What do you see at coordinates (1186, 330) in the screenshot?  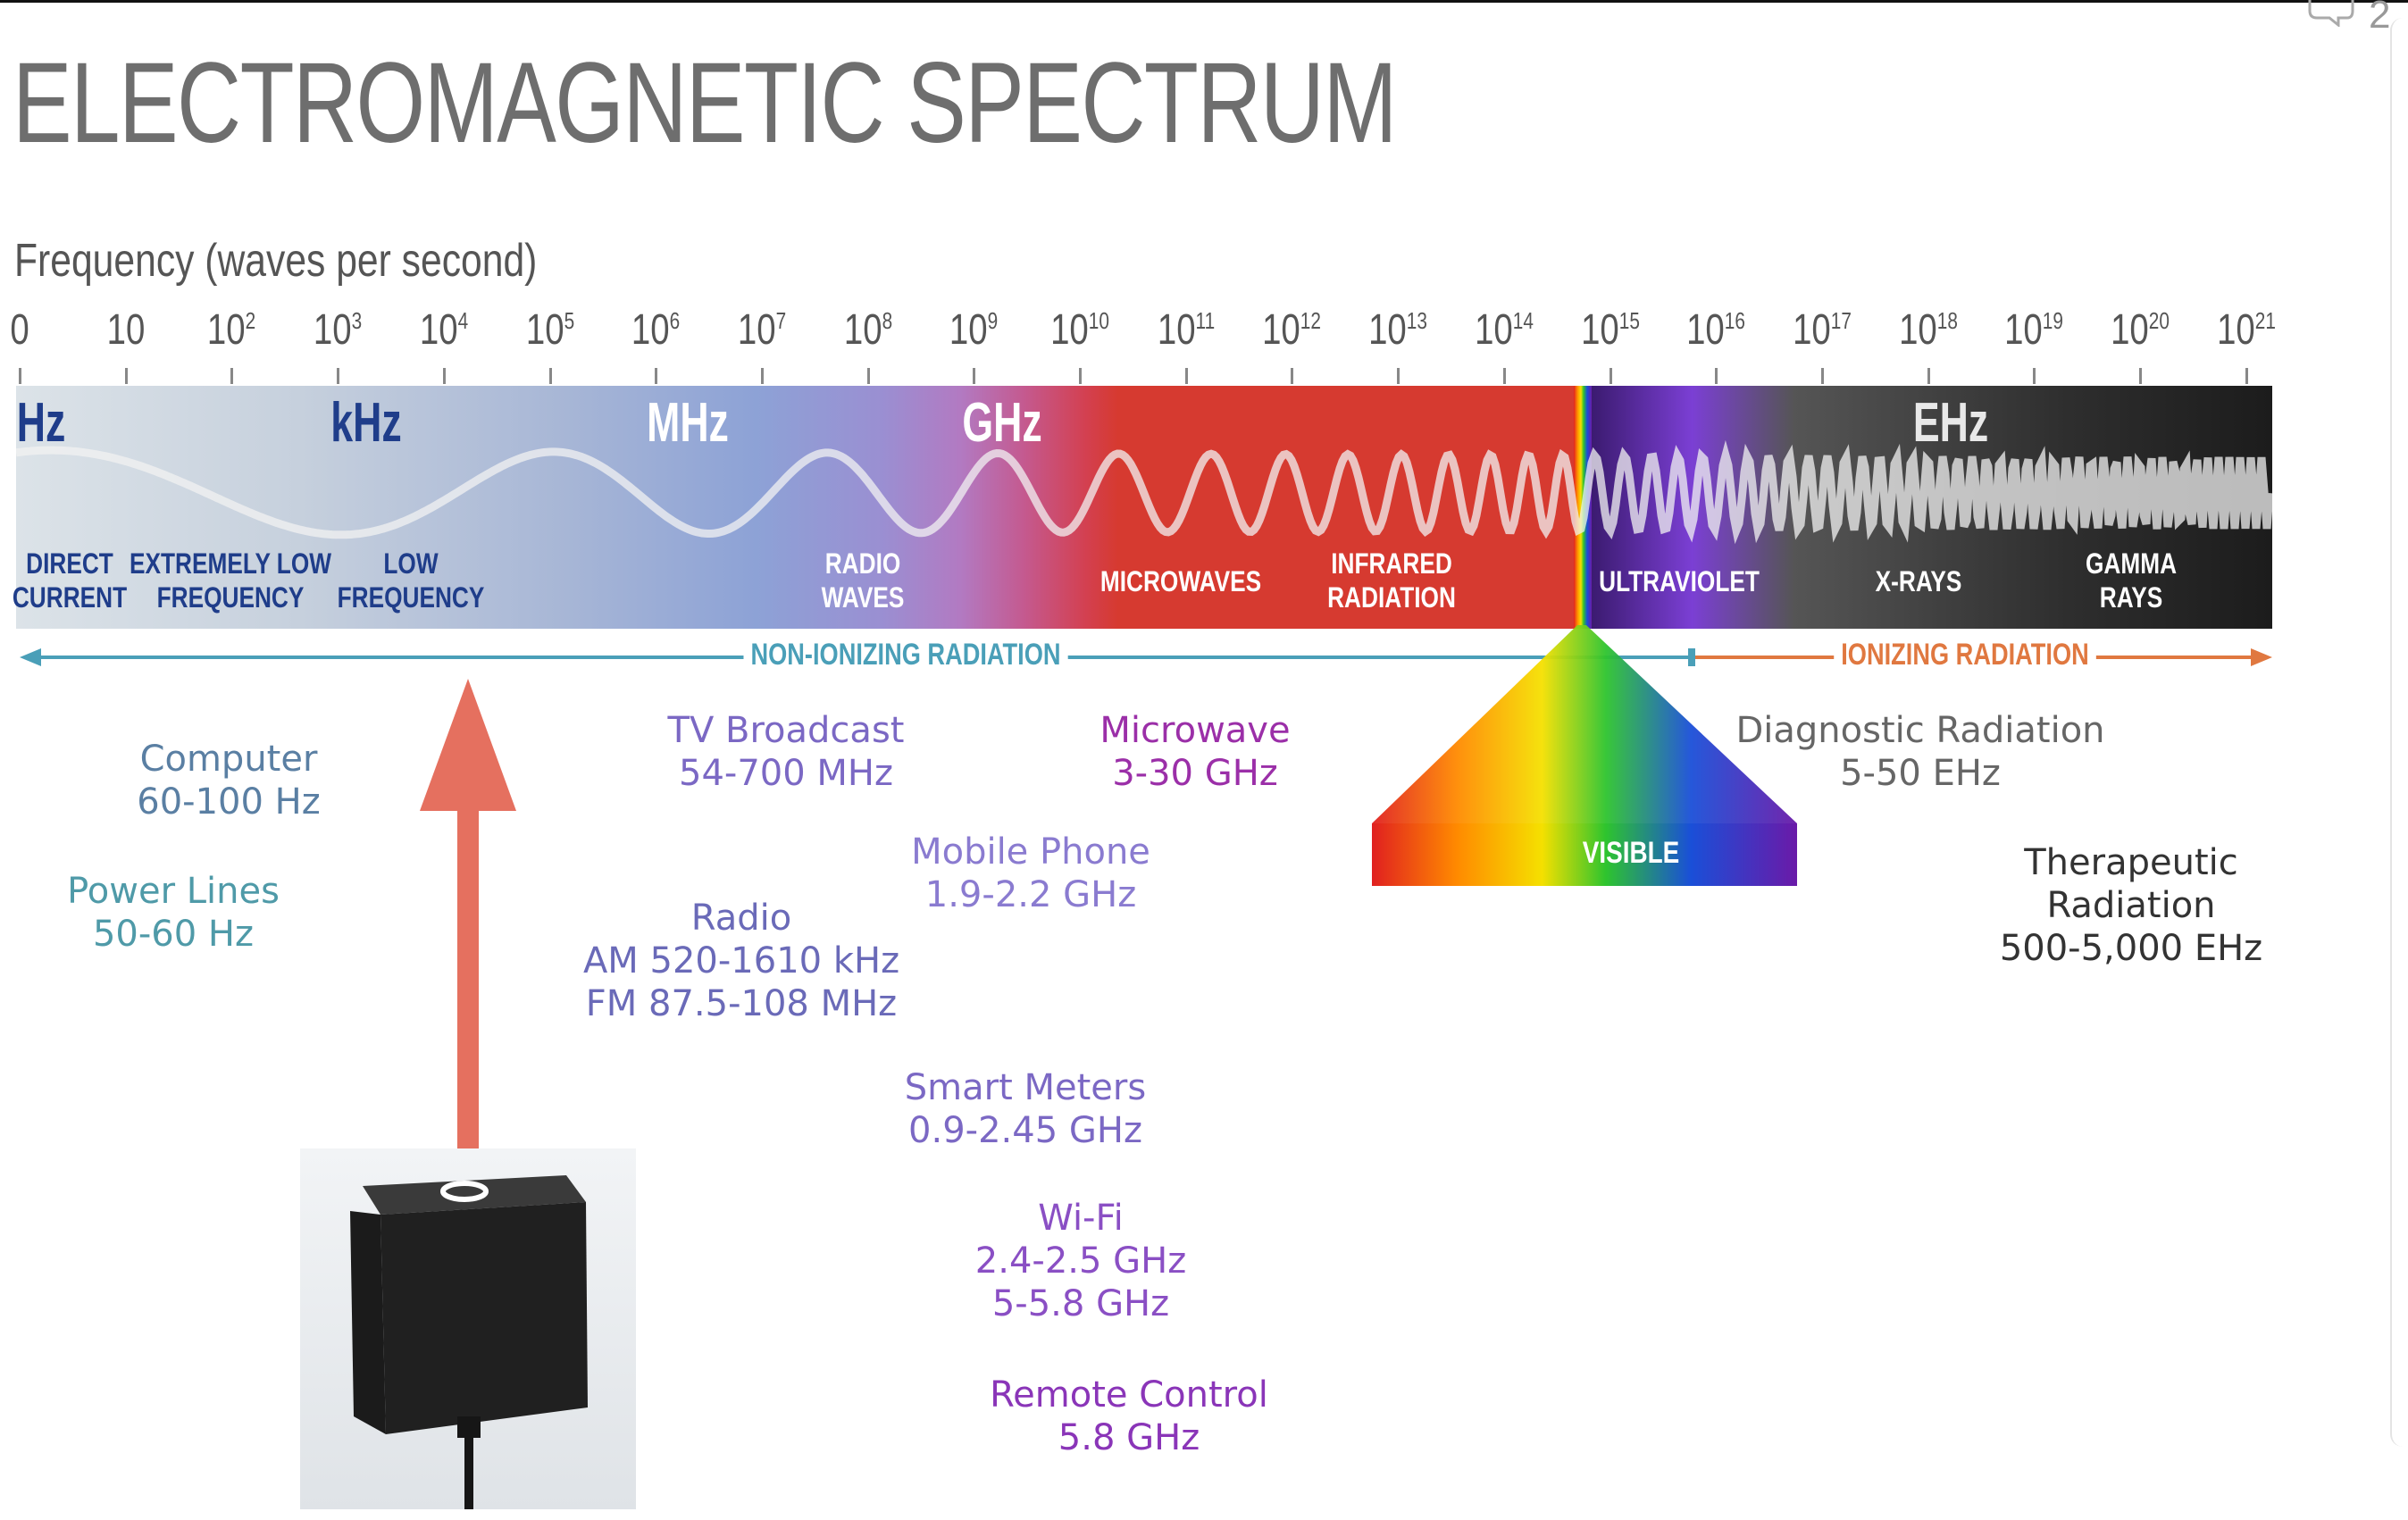 I see `tick-label: 10¹¹` at bounding box center [1186, 330].